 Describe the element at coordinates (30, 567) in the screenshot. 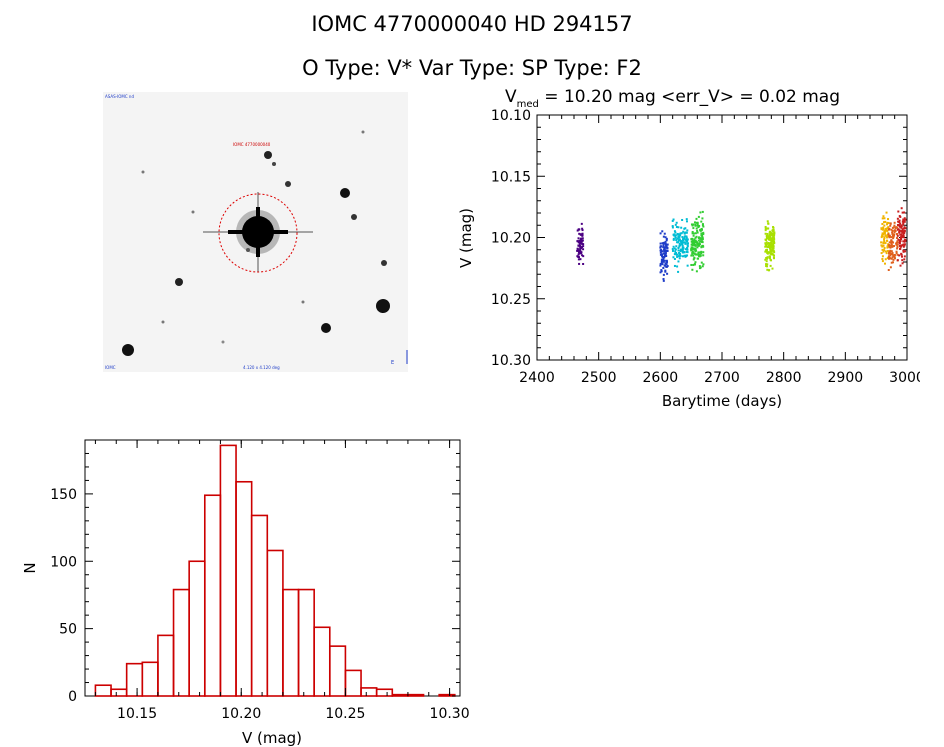

I see `histogram-ylabel: N` at that location.